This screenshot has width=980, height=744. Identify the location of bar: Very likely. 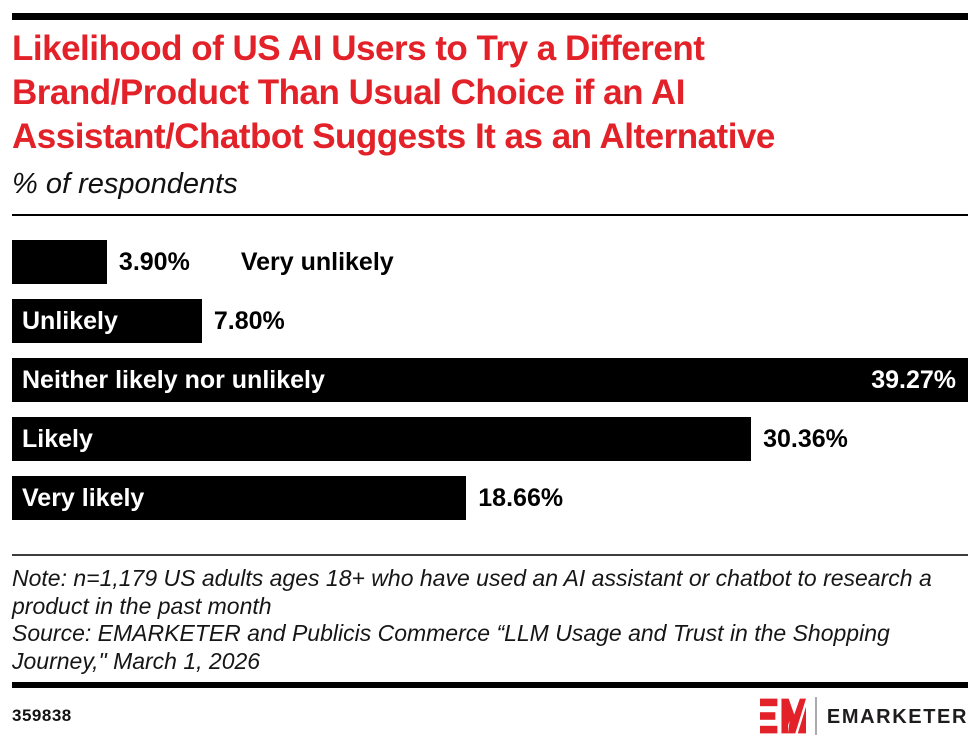
(239, 498).